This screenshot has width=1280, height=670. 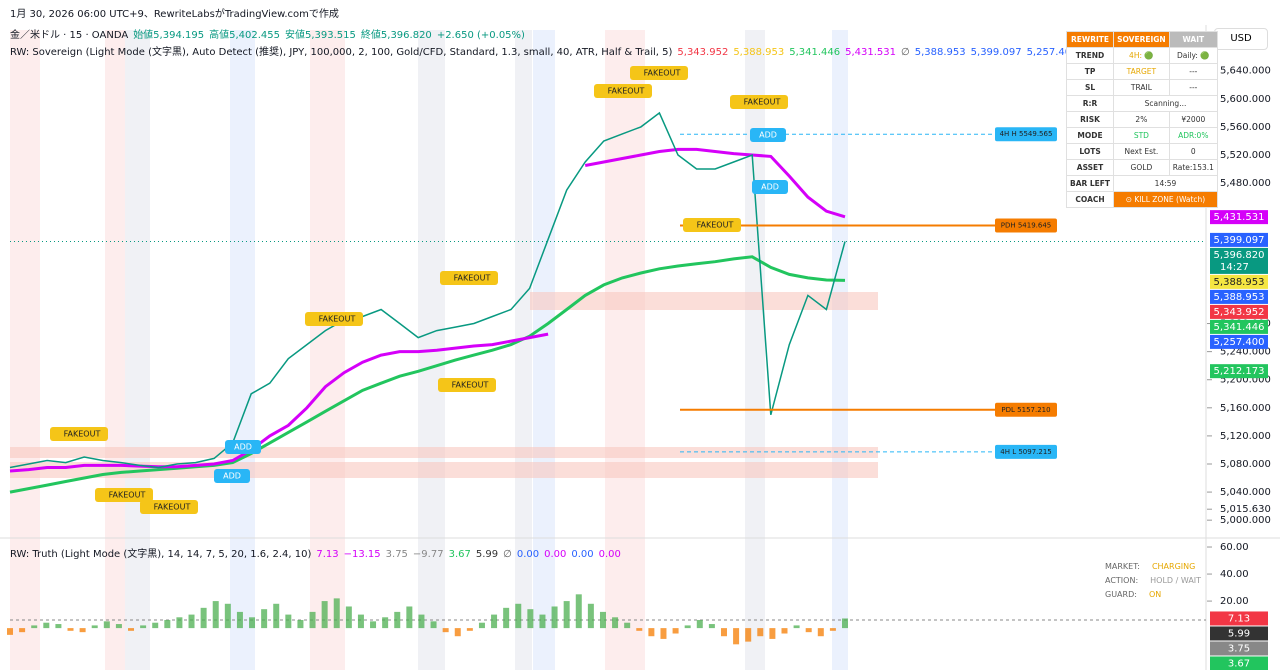 I want to click on level-label: 4H H 5549.565, so click(x=1026, y=134).